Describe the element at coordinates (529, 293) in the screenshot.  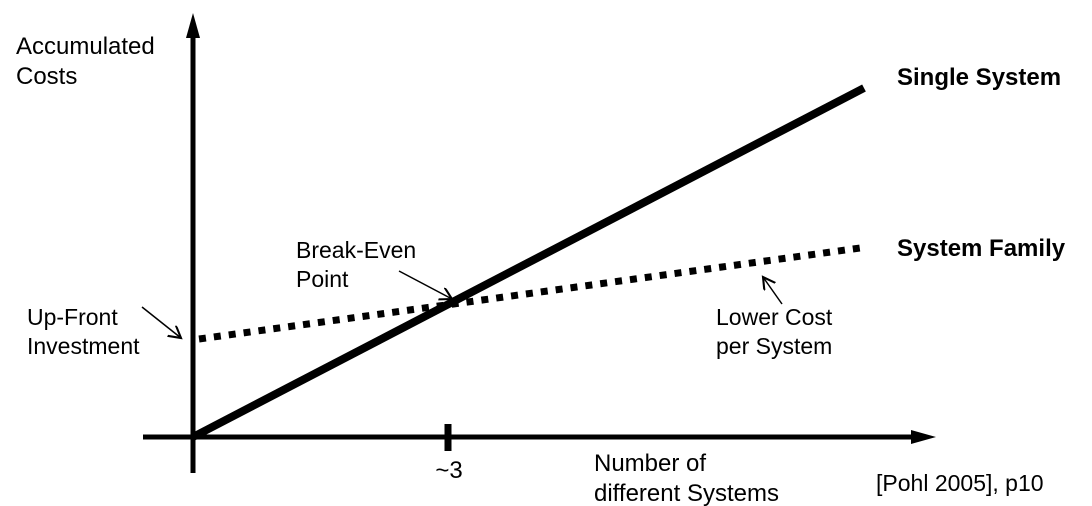
I see `system-family-line` at that location.